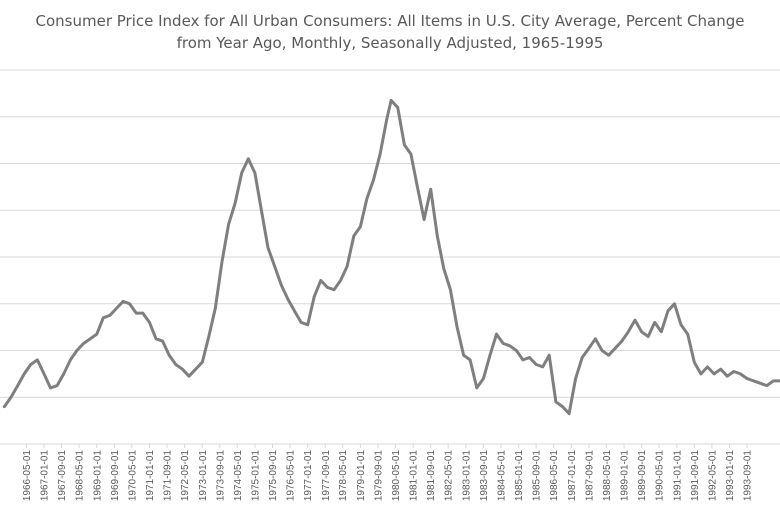 This screenshot has width=780, height=516. What do you see at coordinates (484, 476) in the screenshot?
I see `x-tick-label: 1983-09-01` at bounding box center [484, 476].